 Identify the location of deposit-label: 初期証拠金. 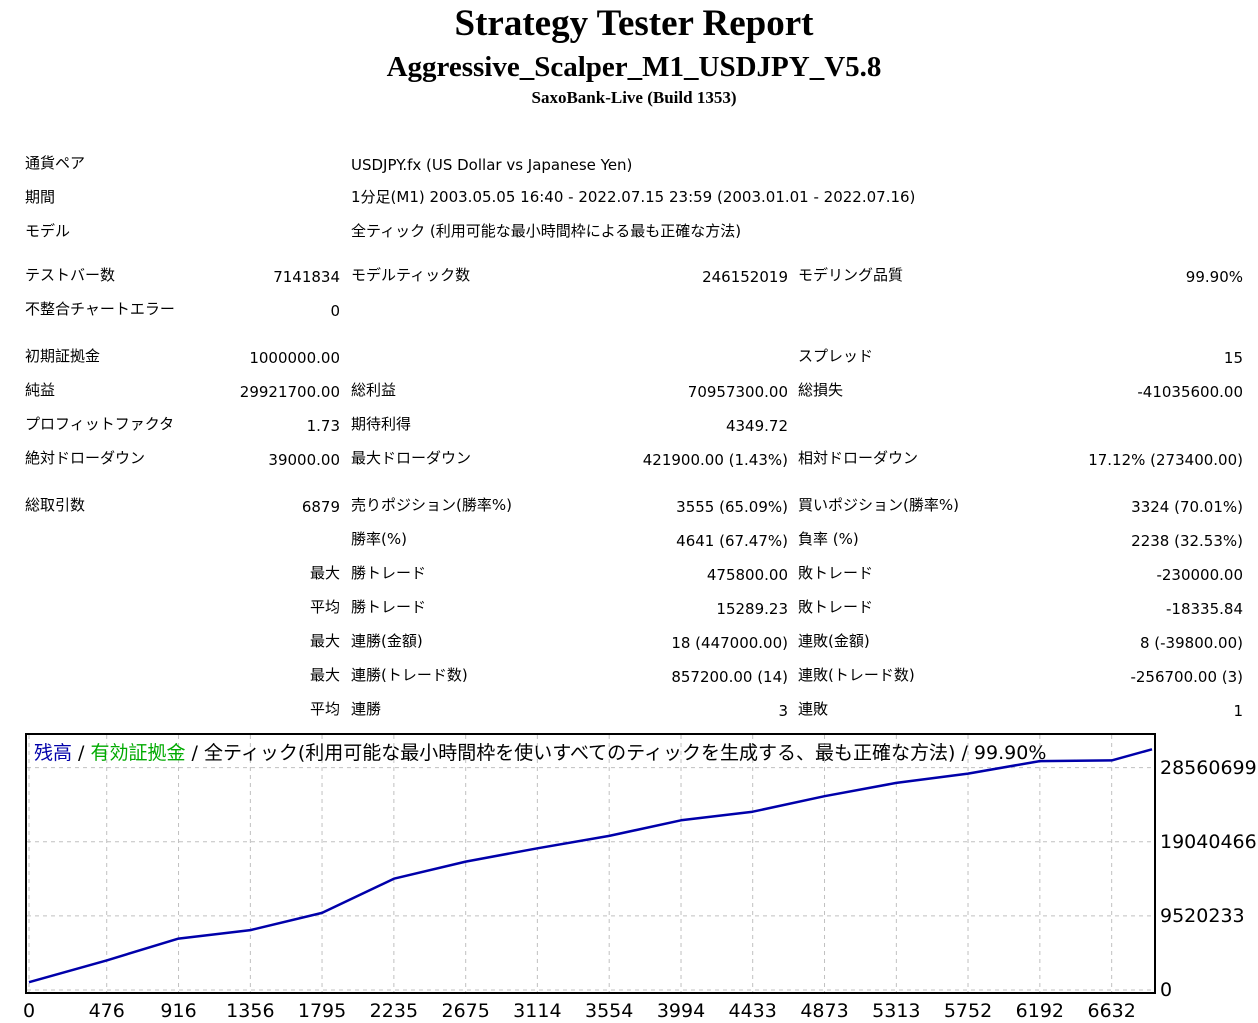
(63, 356).